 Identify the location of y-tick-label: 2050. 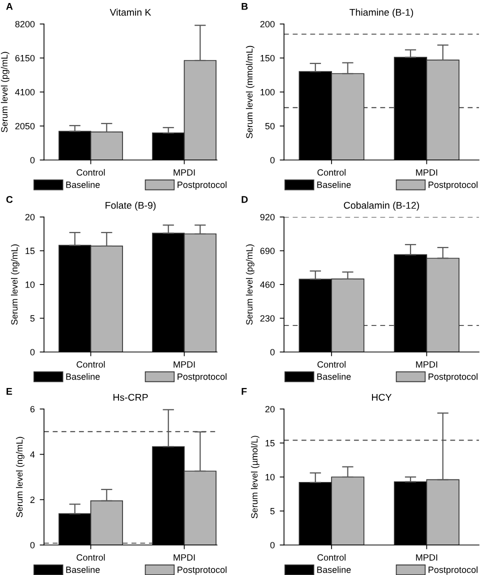
(25, 126).